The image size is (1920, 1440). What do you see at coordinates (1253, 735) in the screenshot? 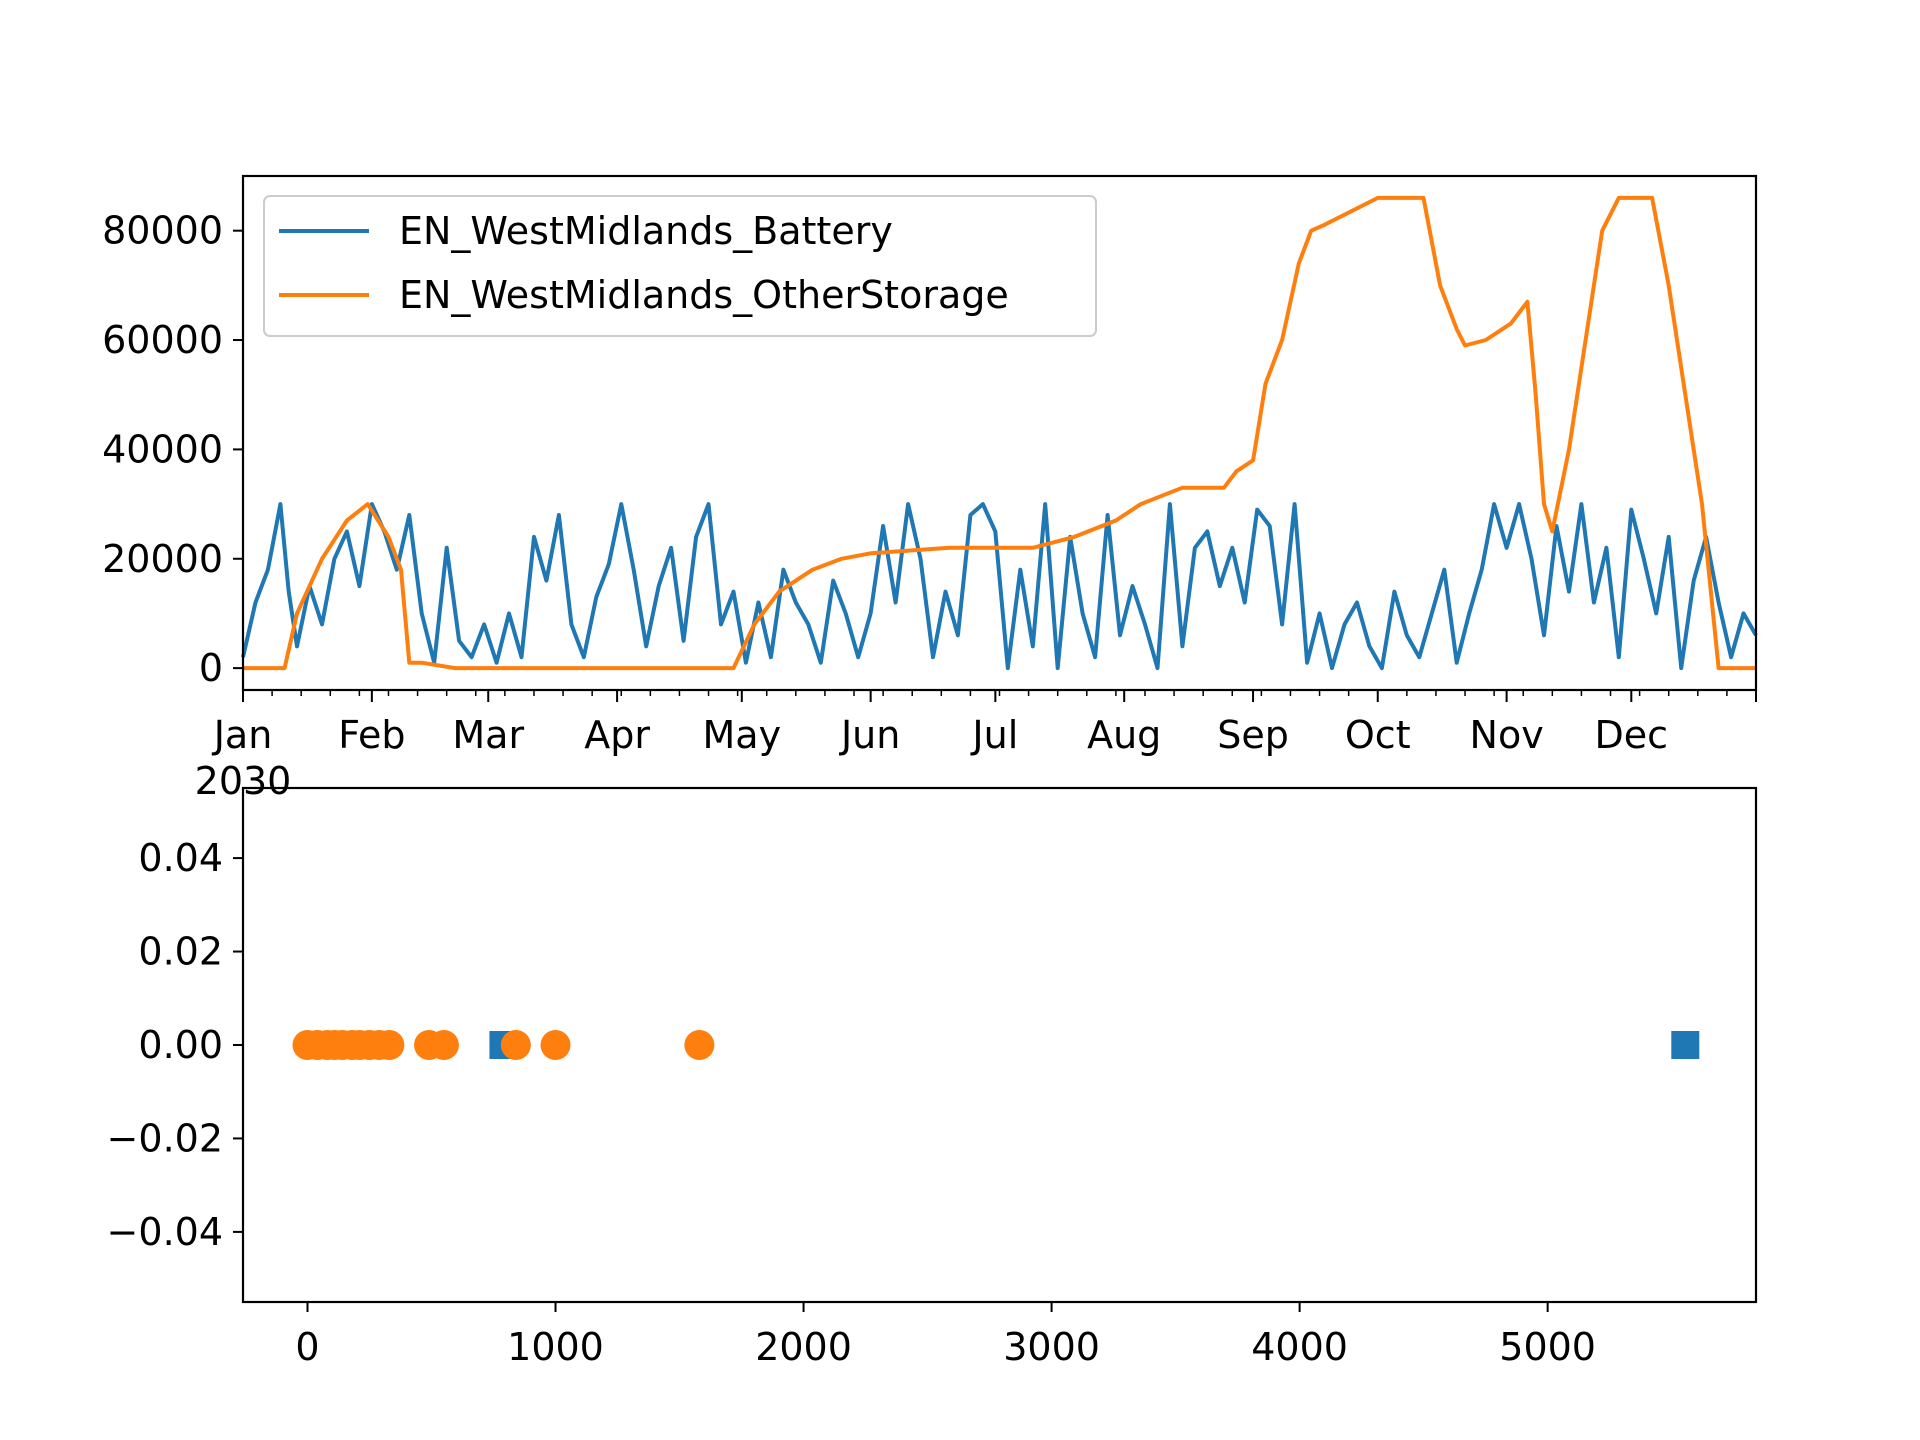
I see `x-tick-label: Sep` at bounding box center [1253, 735].